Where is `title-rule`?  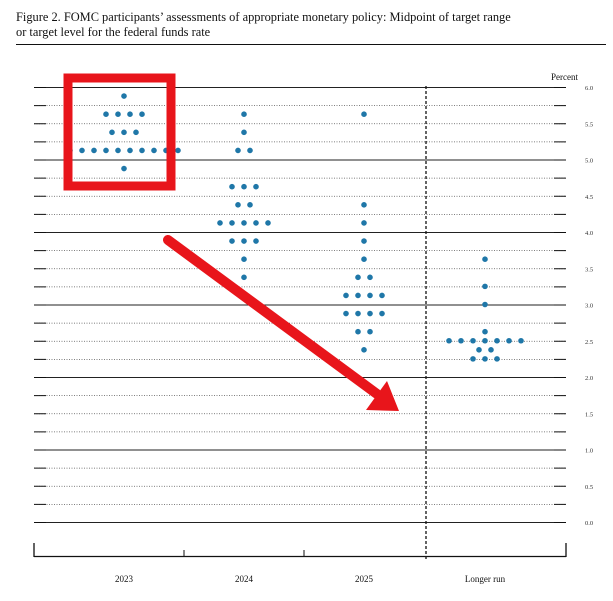
title-rule is located at coordinates (311, 44).